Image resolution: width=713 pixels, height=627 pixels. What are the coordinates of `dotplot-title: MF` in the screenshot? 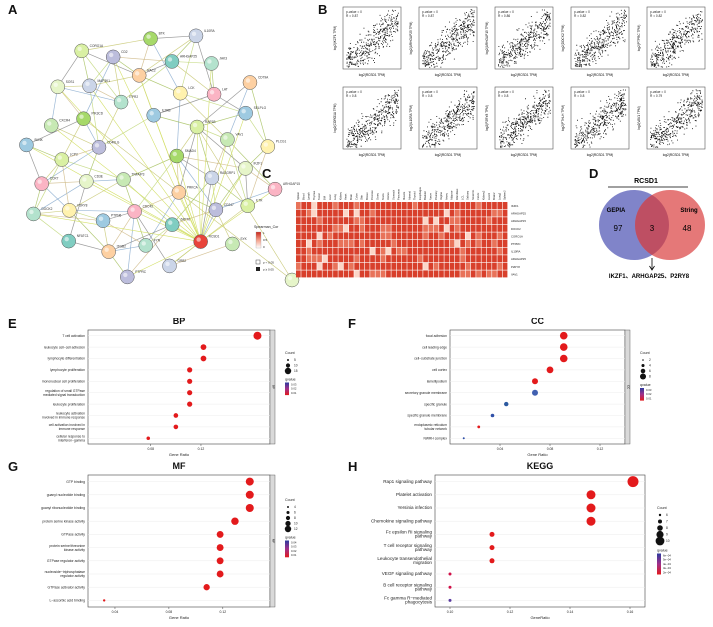 It's located at (179, 466).